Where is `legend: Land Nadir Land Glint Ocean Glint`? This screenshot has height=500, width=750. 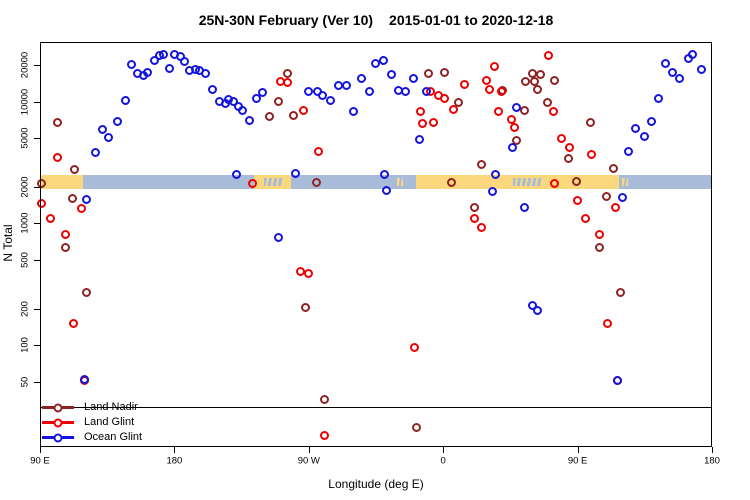 legend: Land Nadir Land Glint Ocean Glint is located at coordinates (92, 422).